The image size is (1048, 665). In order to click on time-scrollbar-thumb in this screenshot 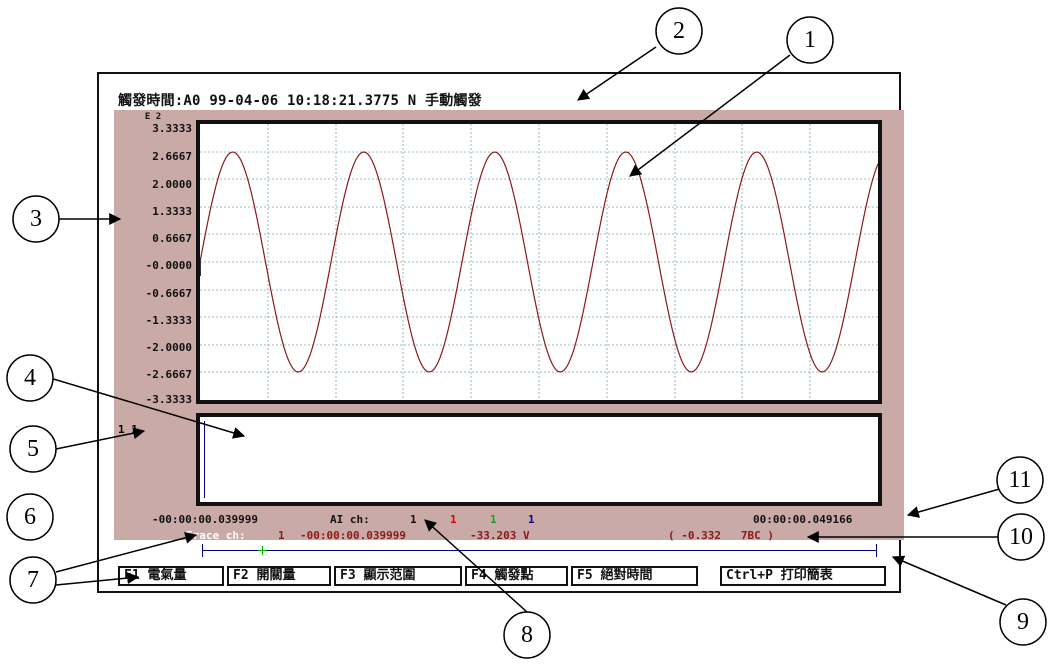, I will do `click(262, 550)`.